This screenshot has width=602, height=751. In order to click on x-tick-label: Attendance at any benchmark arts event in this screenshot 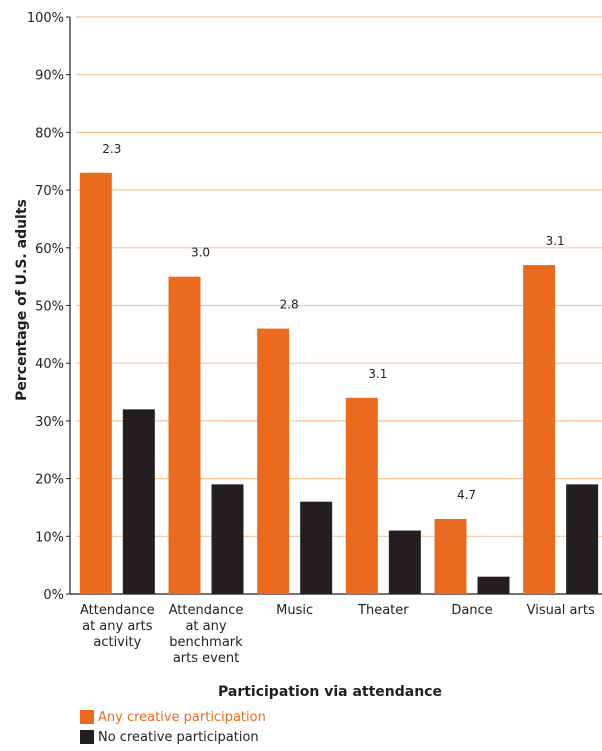, I will do `click(206, 634)`.